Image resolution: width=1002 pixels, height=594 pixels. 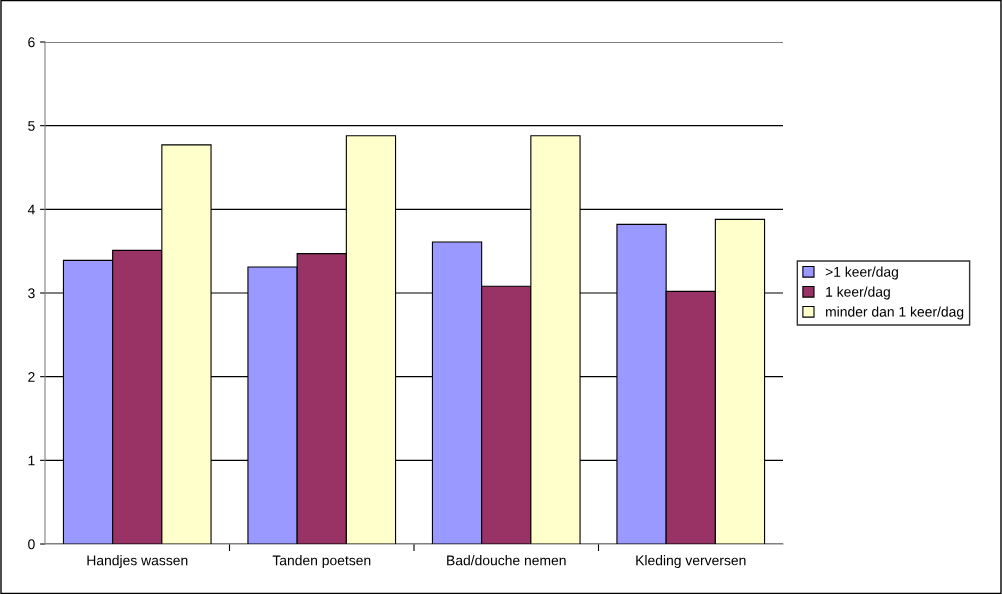 I want to click on x-tick-label: Bad/douche nemen, so click(x=506, y=560).